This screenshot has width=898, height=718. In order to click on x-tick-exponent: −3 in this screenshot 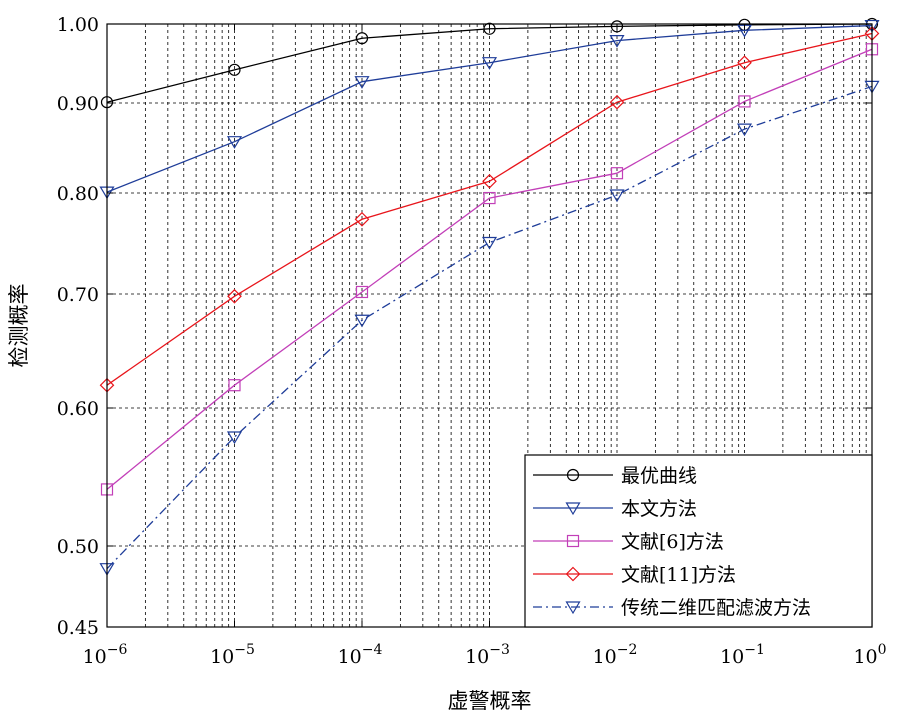, I will do `click(499, 650)`.